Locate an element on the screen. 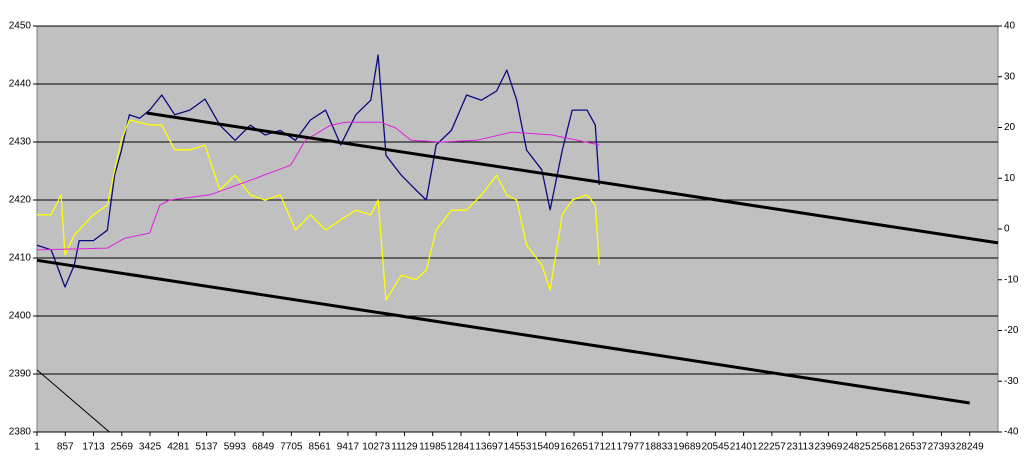 The width and height of the screenshot is (1026, 464). y2-tick-label: -20 is located at coordinates (1011, 330).